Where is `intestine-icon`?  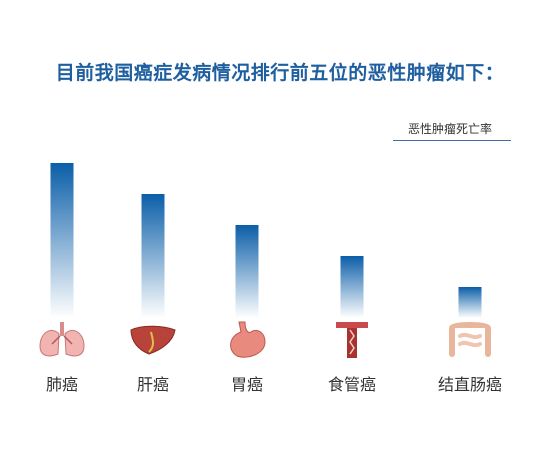 intestine-icon is located at coordinates (470, 339).